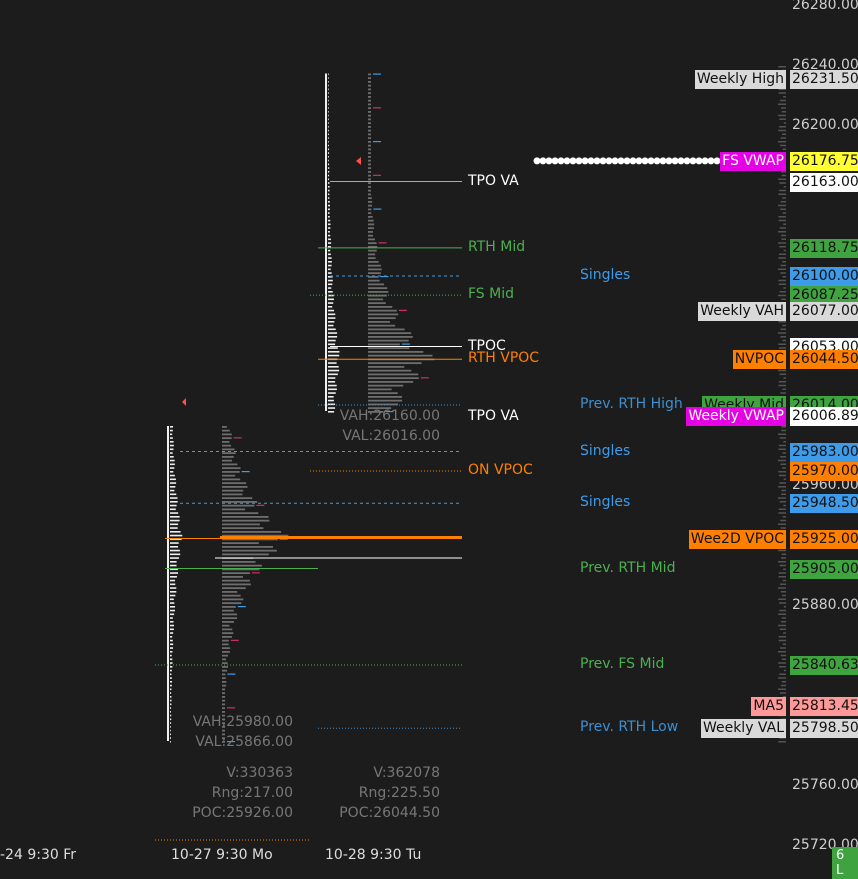 This screenshot has height=879, width=858. Describe the element at coordinates (759, 360) in the screenshot. I see `price-tag-label: NVPOC` at that location.